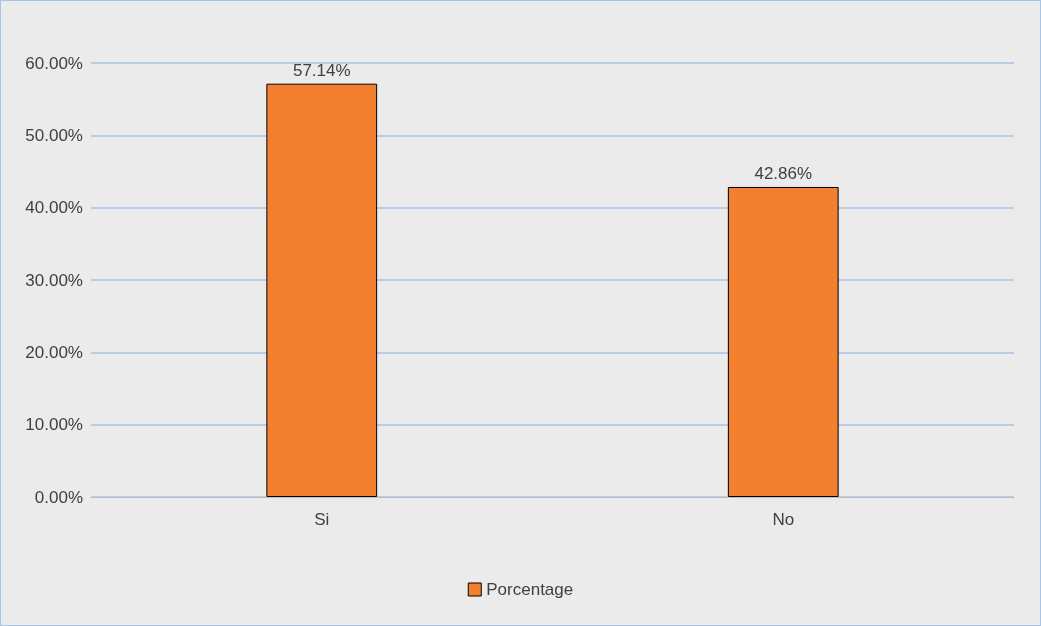  I want to click on data-label: 57.14%, so click(321, 70).